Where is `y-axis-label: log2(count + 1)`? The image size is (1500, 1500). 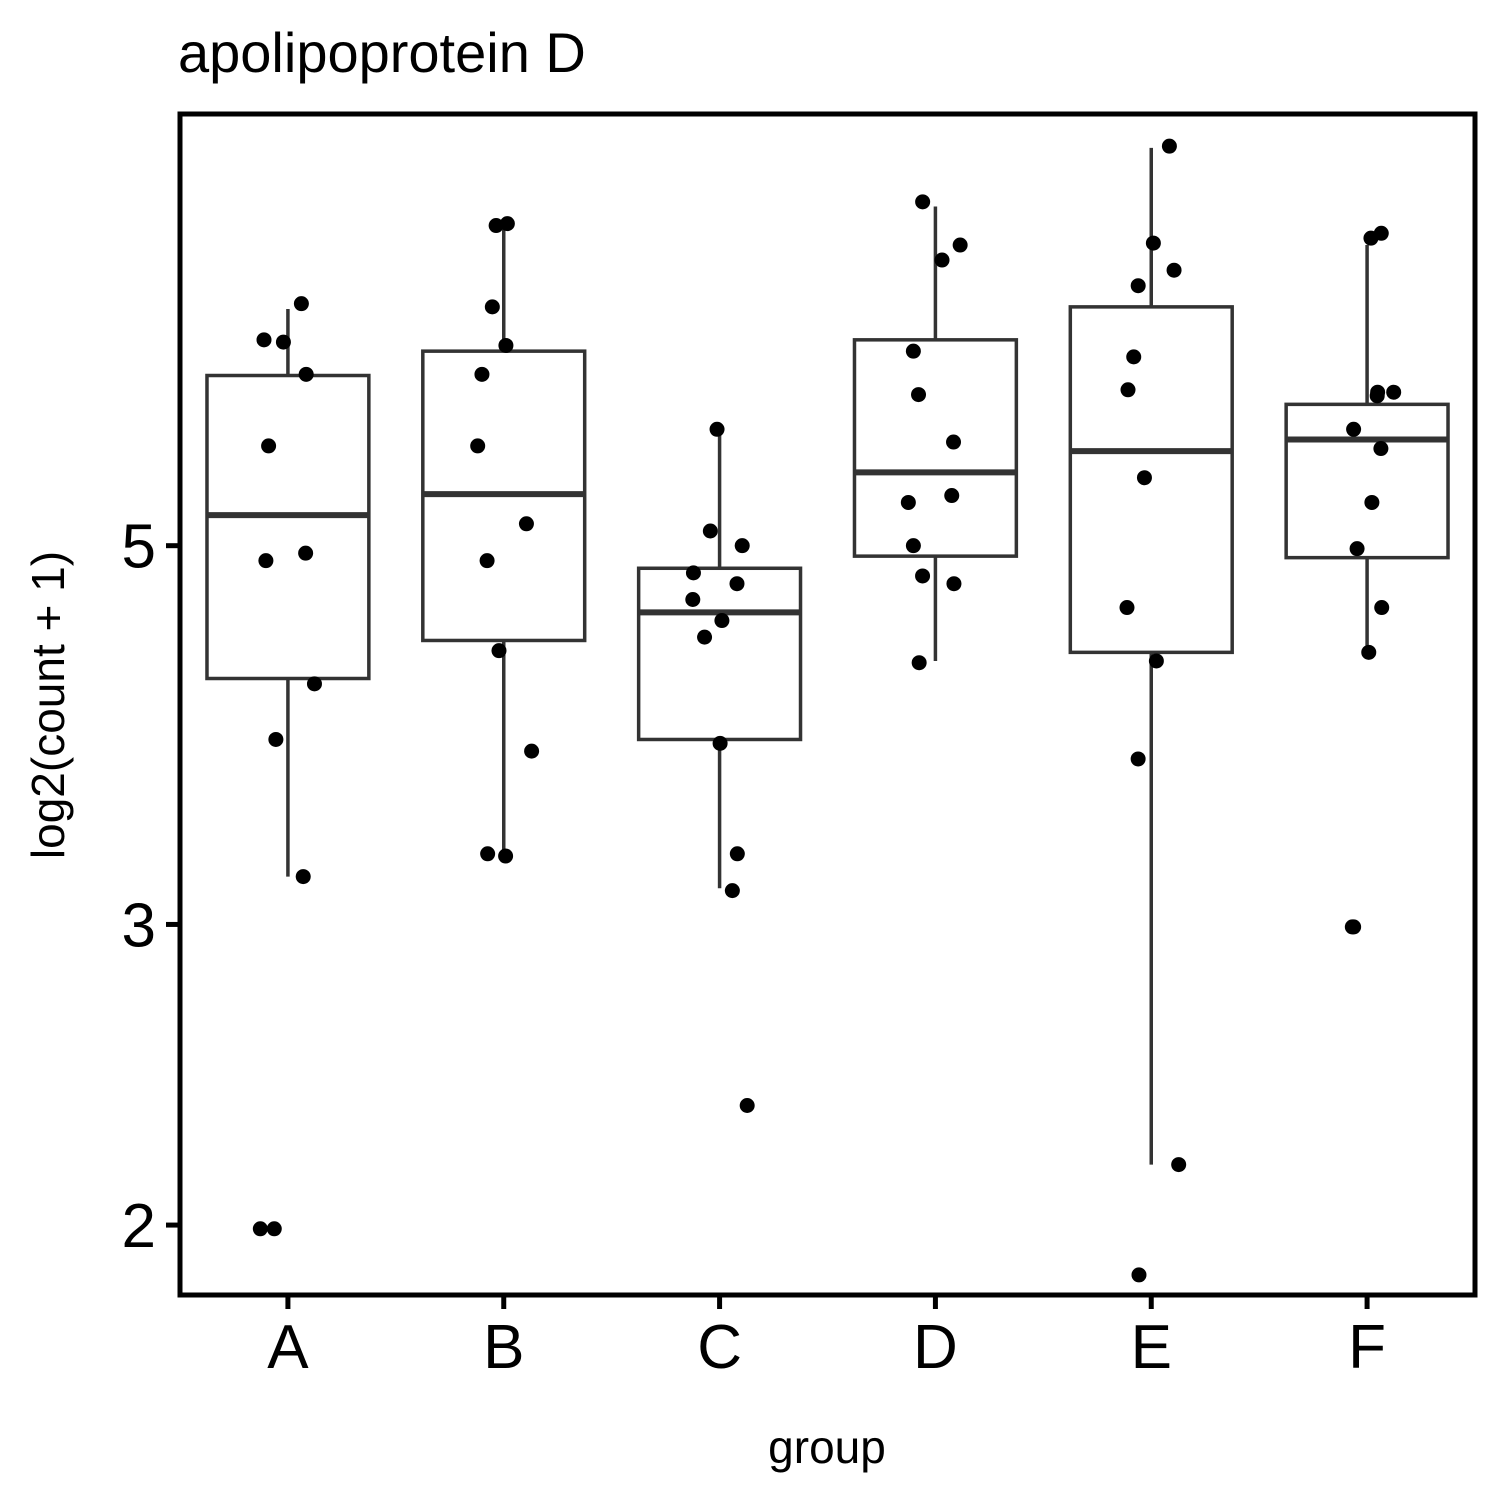 y-axis-label: log2(count + 1) is located at coordinates (48, 705).